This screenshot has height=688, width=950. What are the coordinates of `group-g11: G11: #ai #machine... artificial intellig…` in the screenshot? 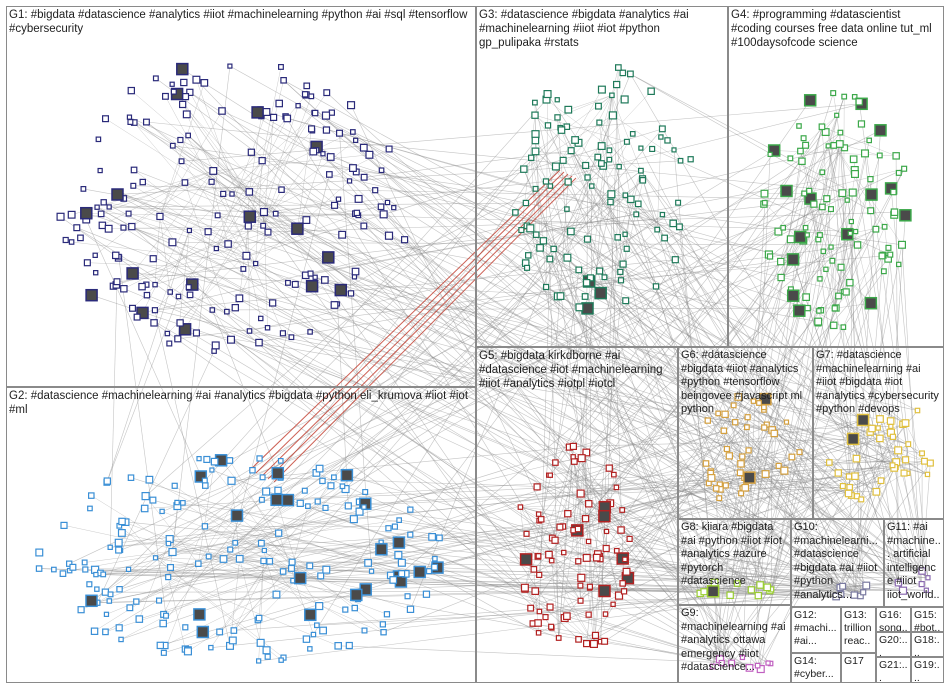 It's located at (914, 563).